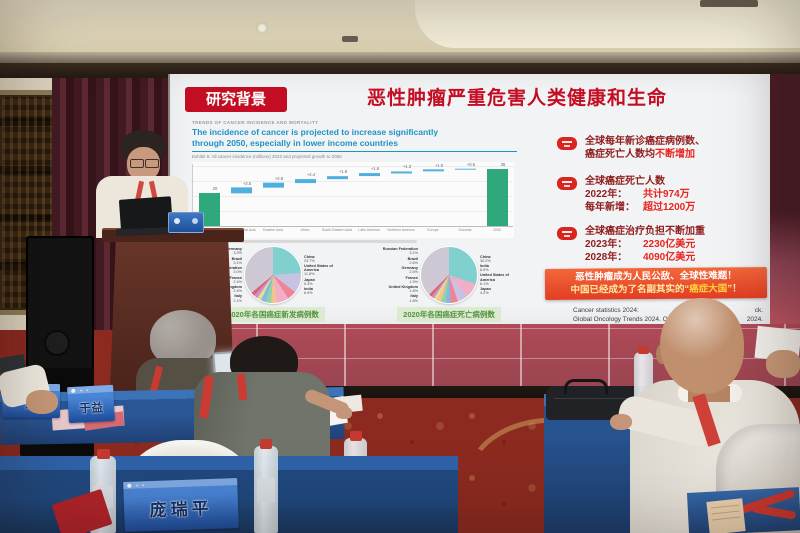 The image size is (800, 533). I want to click on citation-line1-right: ck., so click(758, 310).